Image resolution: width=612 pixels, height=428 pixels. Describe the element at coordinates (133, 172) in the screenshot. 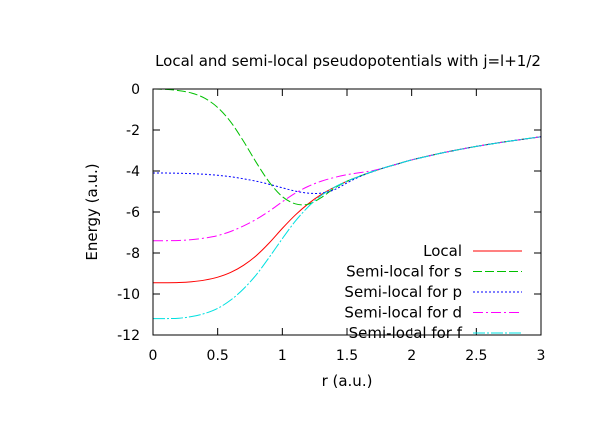

I see `y-tick-label: -4` at that location.